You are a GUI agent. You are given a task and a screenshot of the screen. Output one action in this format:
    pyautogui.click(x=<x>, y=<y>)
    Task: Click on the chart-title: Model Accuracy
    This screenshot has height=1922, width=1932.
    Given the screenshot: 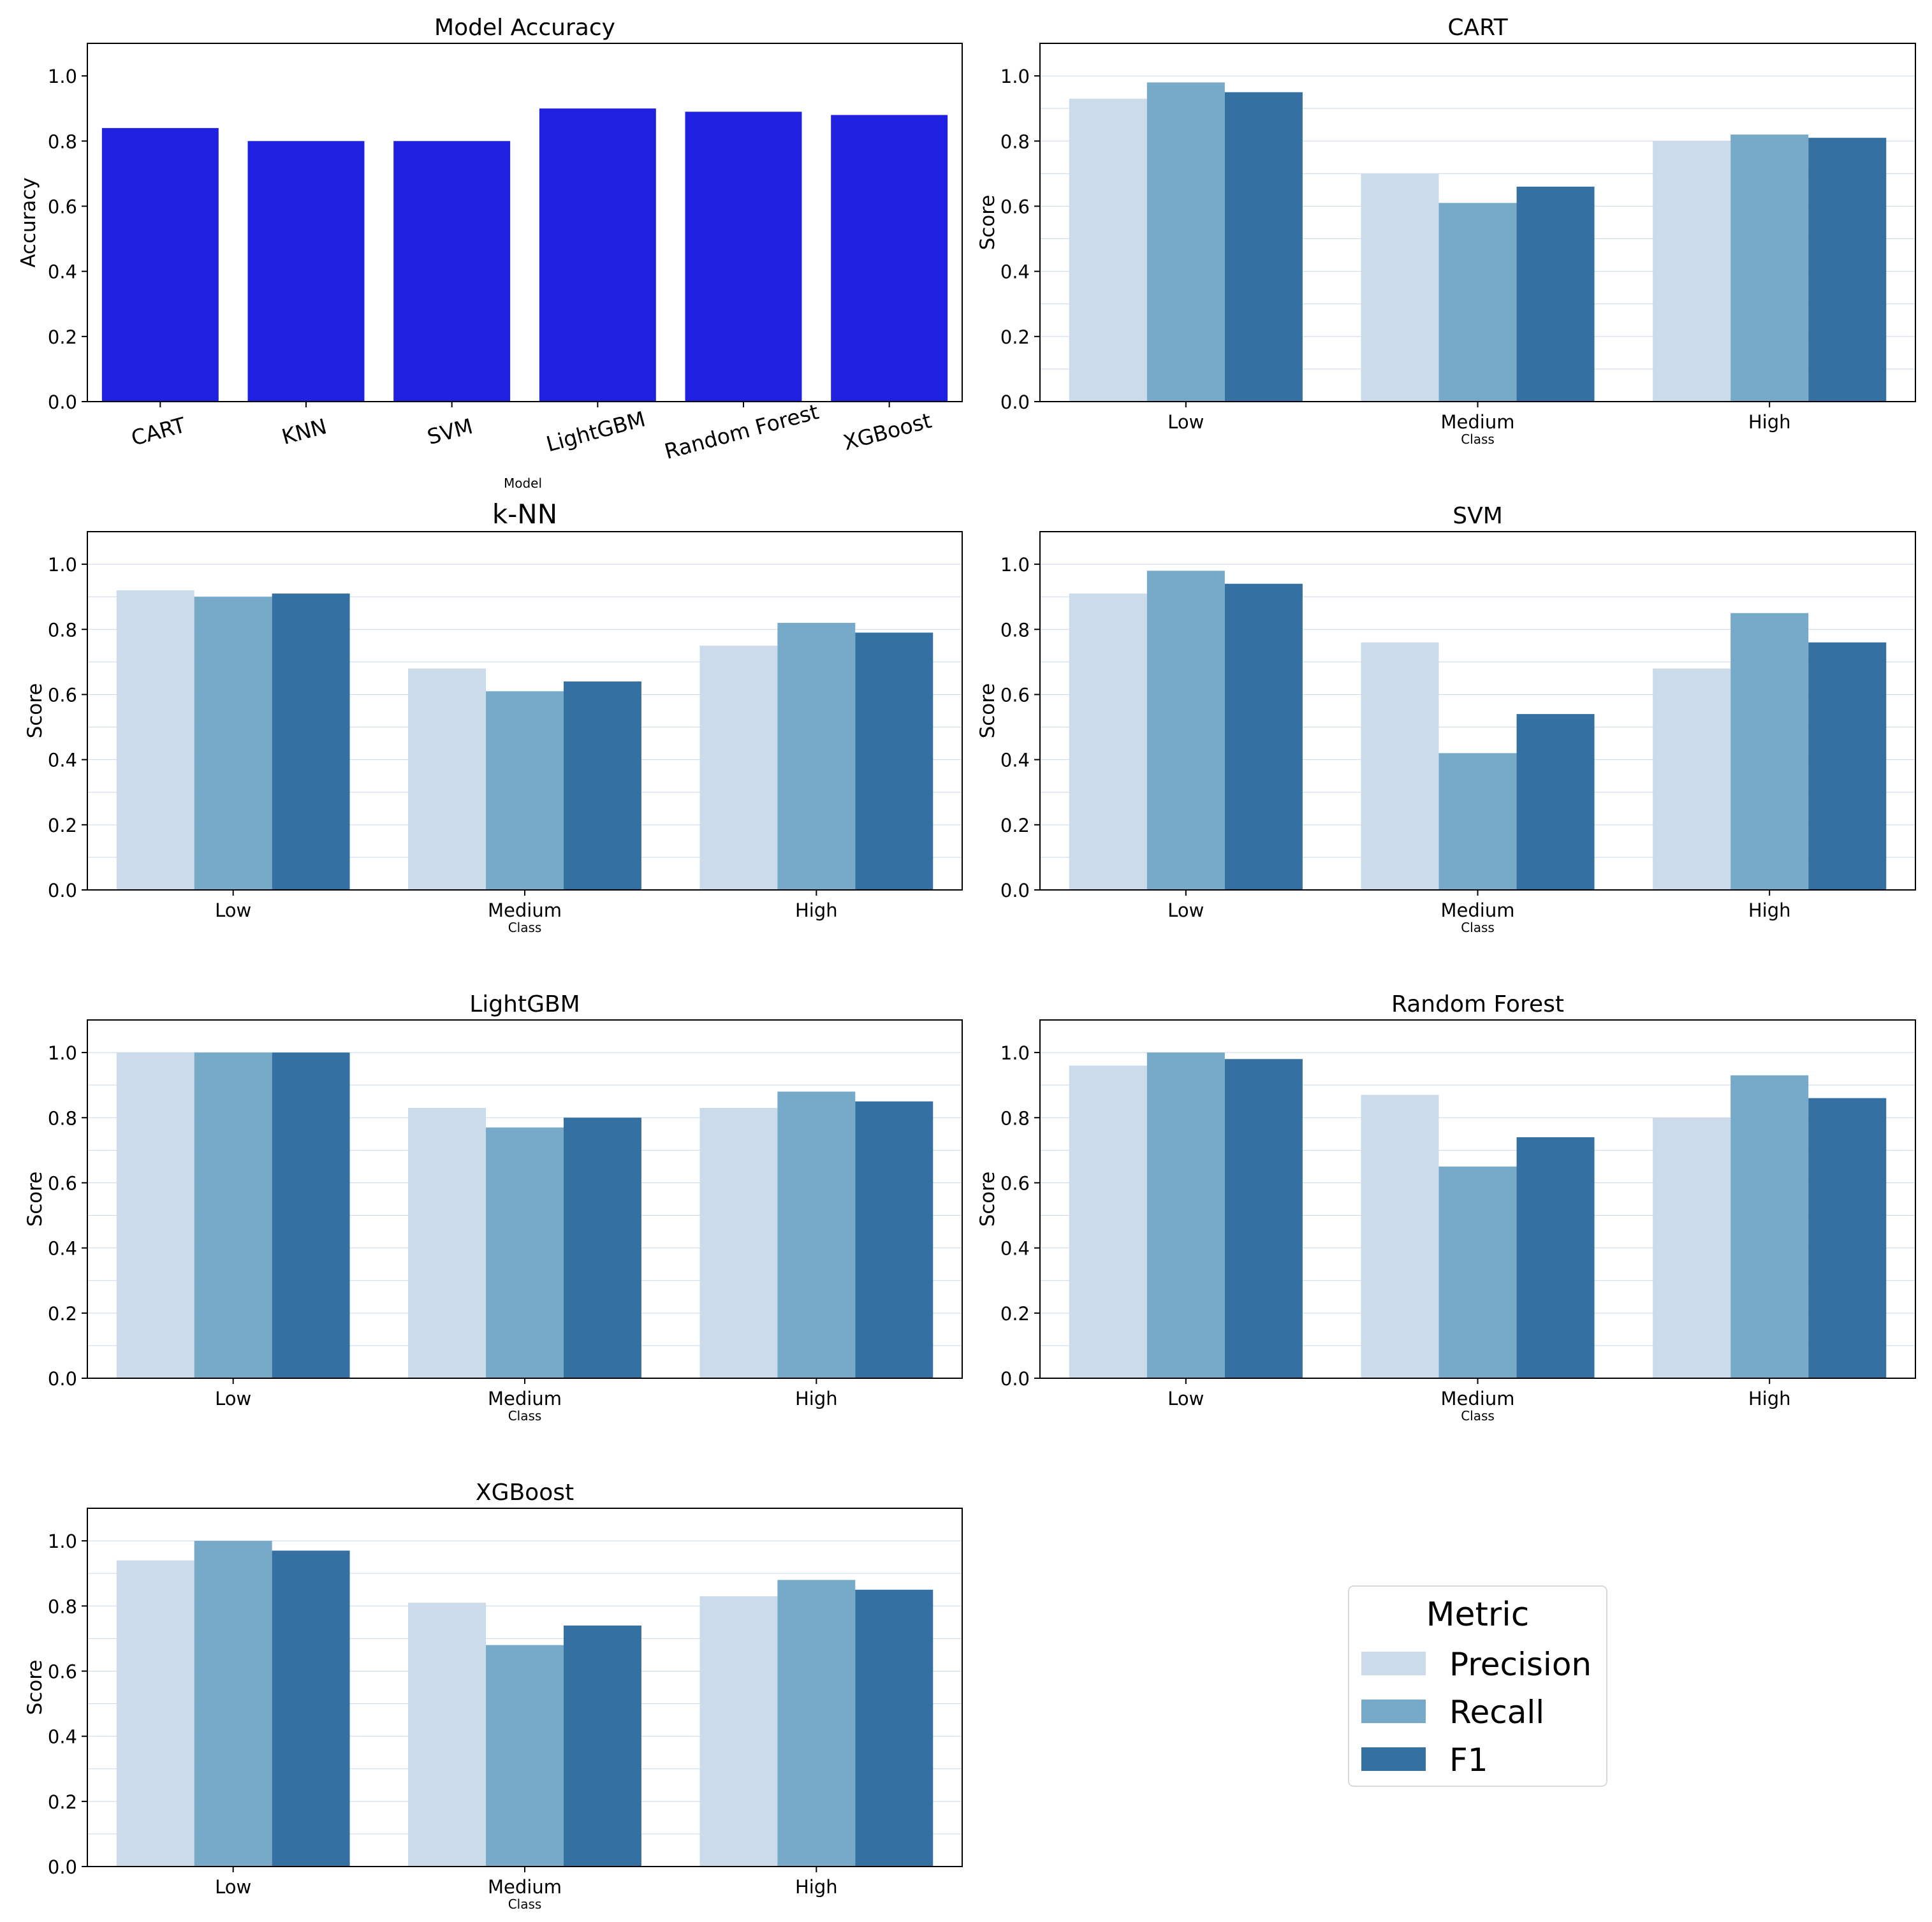 What is the action you would take?
    pyautogui.click(x=524, y=28)
    